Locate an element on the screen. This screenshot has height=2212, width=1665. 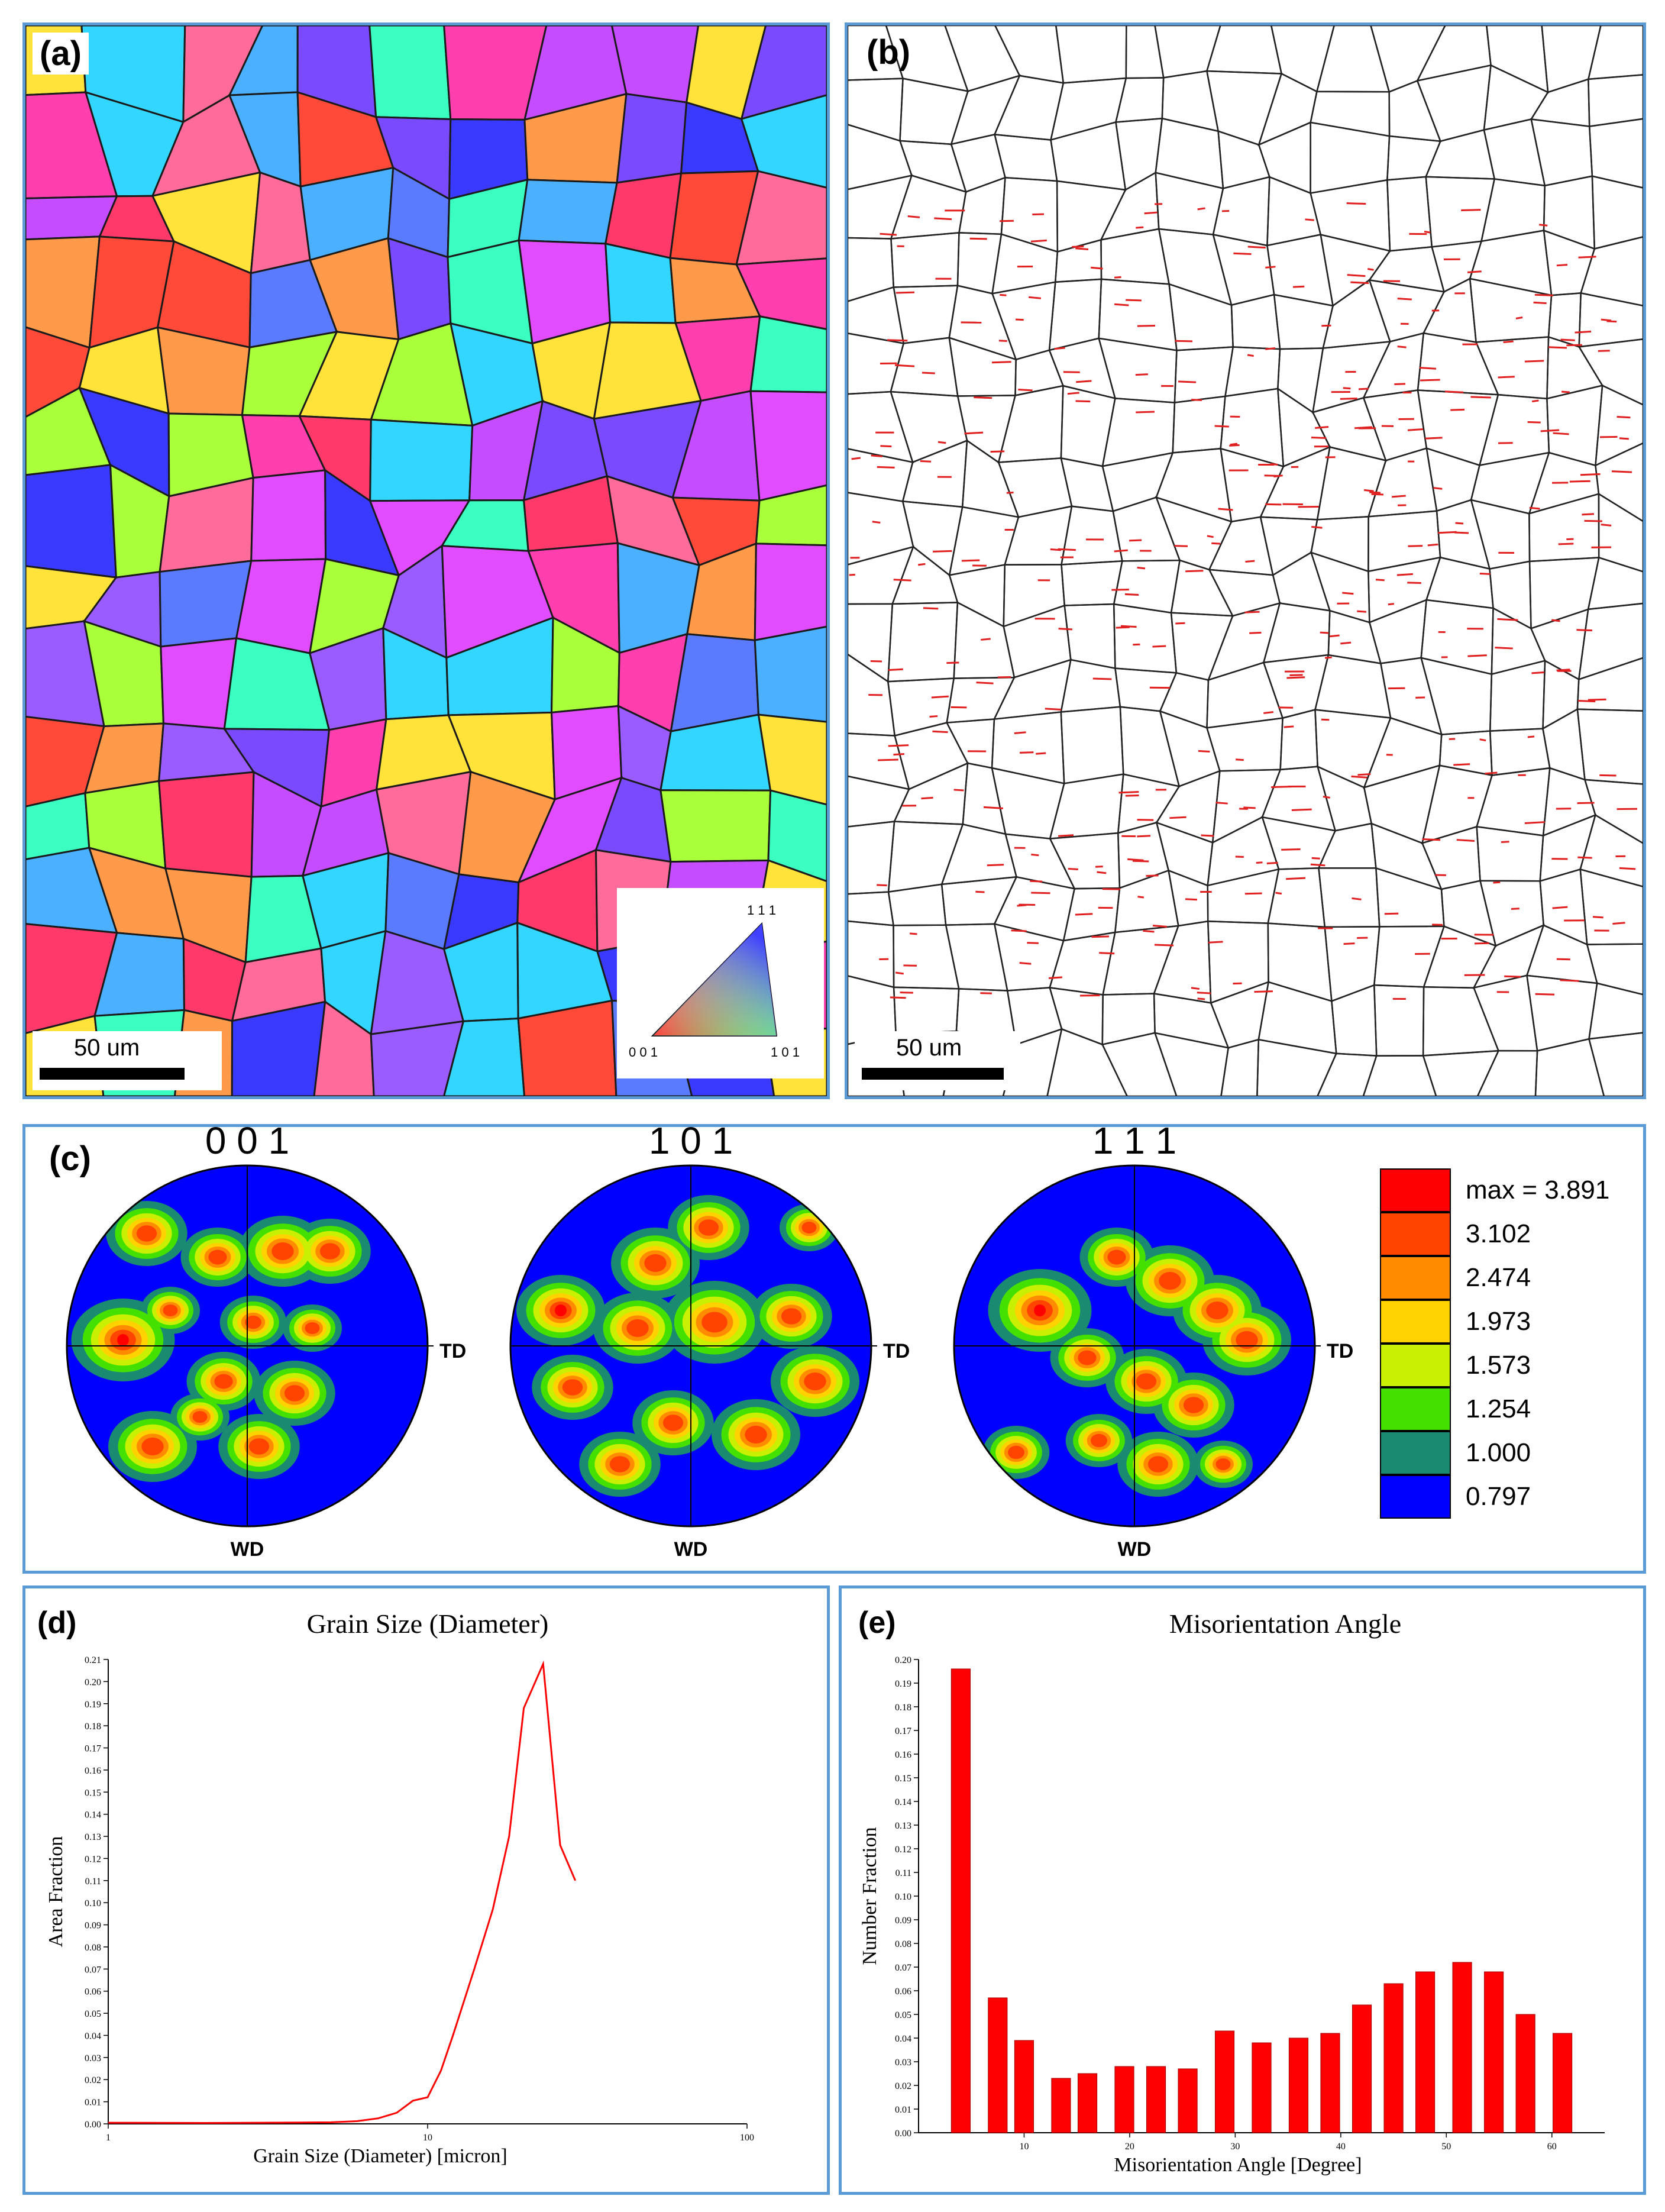
y-tick-label: 0.02 is located at coordinates (903, 2086).